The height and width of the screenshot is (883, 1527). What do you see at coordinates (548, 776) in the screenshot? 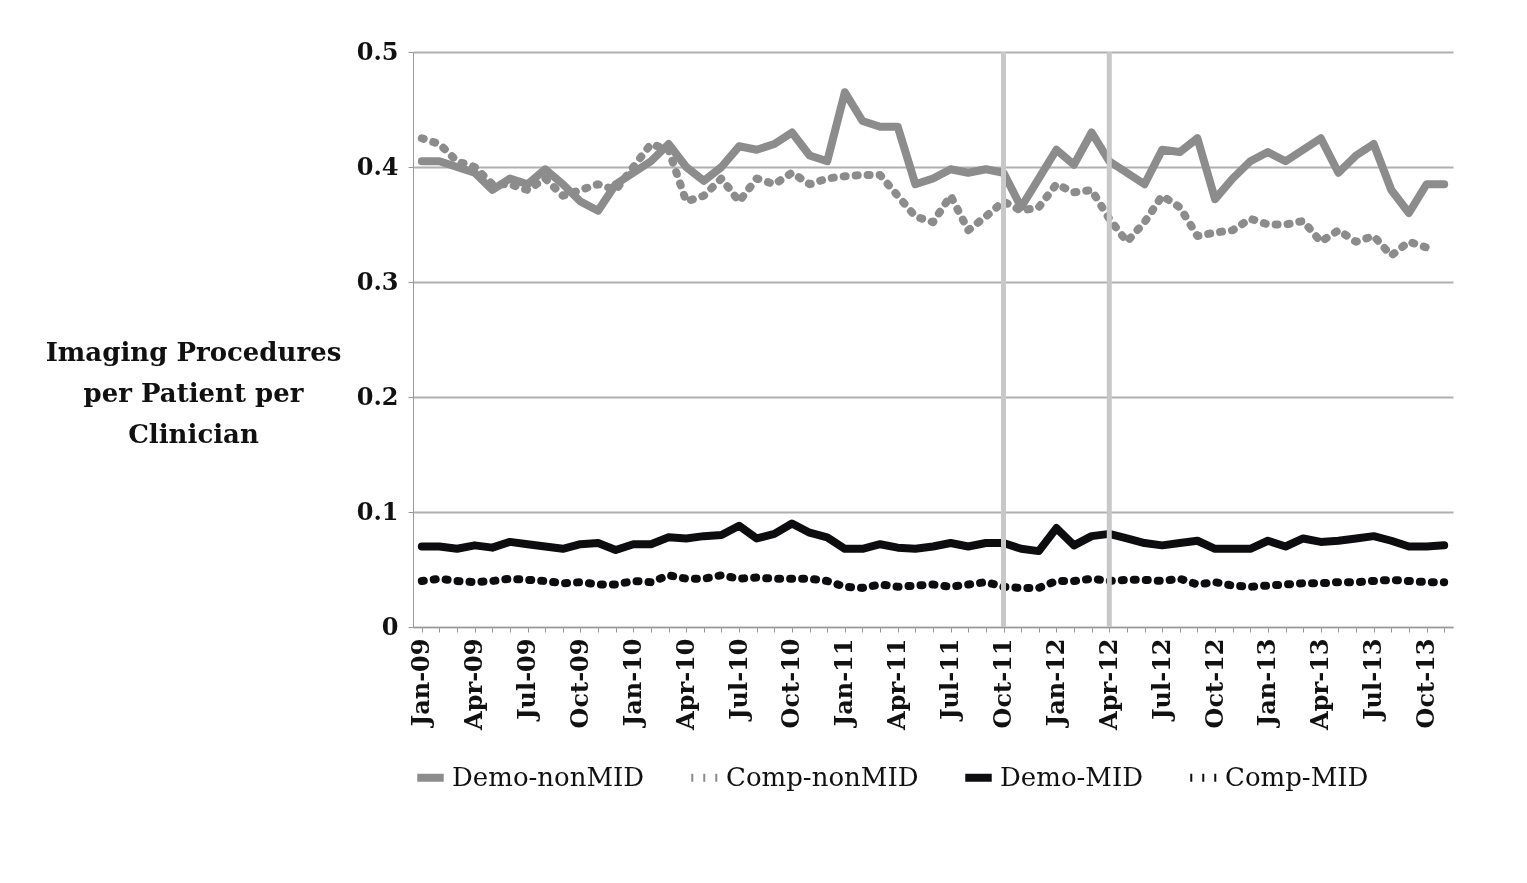
I see `legend-label: Demo-nonMID` at bounding box center [548, 776].